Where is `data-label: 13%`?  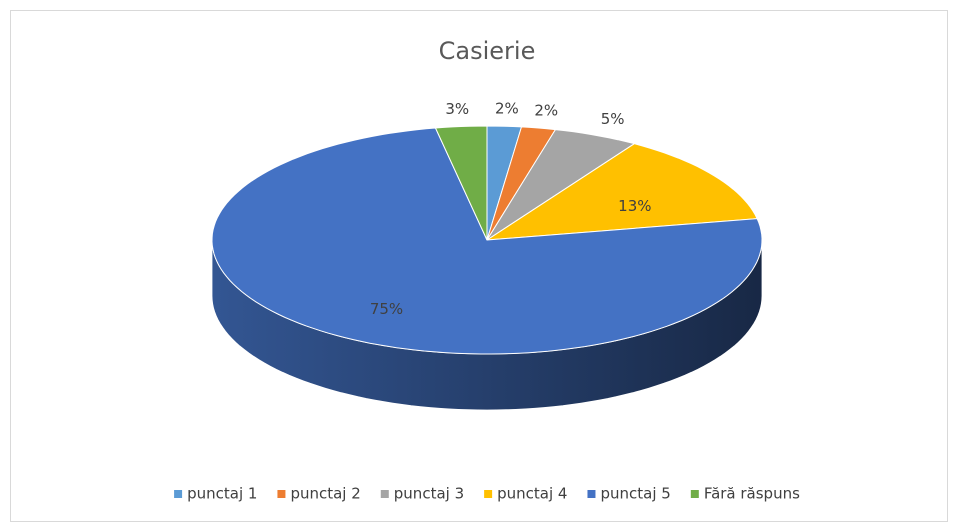 data-label: 13% is located at coordinates (634, 206).